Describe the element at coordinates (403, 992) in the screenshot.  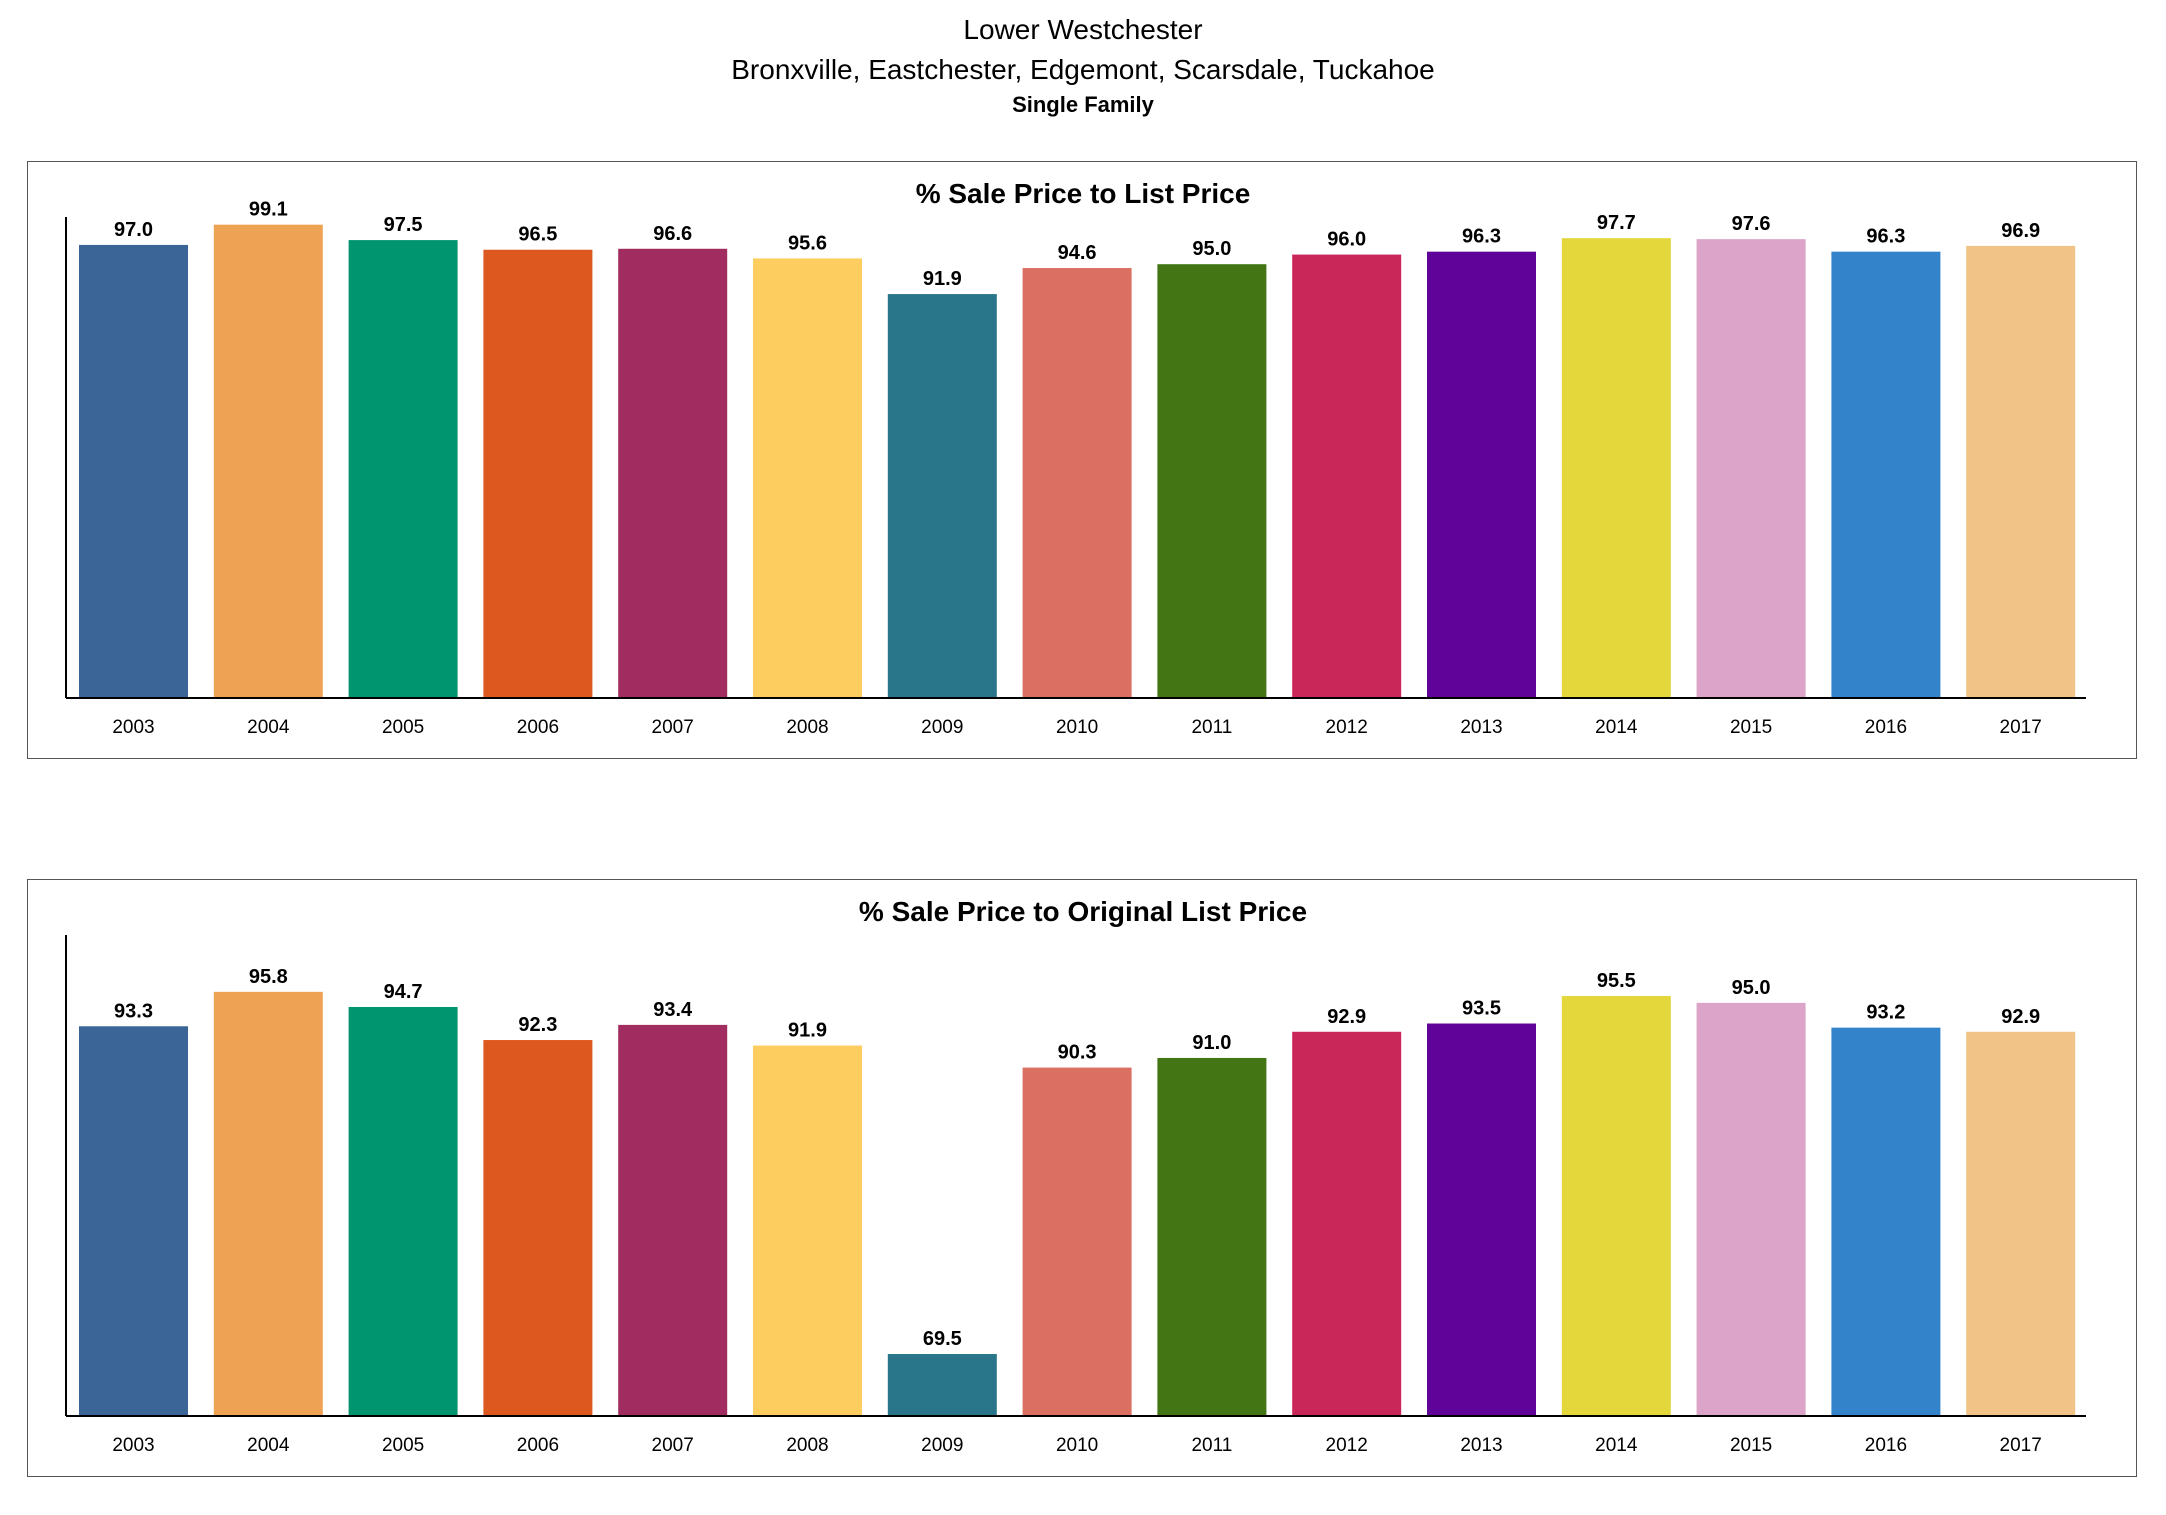
I see `value-label-2005: 94.7` at that location.